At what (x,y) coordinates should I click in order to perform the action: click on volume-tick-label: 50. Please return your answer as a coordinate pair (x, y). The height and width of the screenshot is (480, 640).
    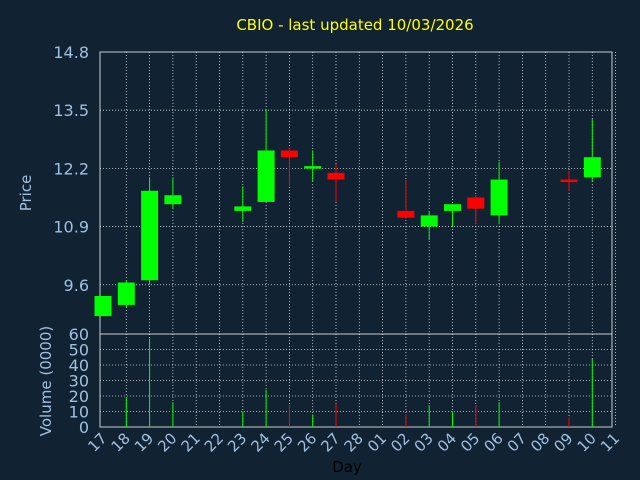
    Looking at the image, I should click on (79, 350).